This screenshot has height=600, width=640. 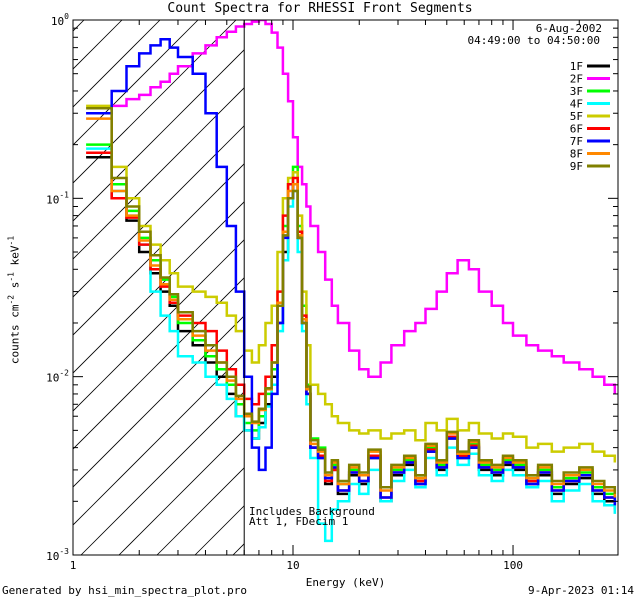 I want to click on y-axis-label-part: keV, so click(x=15, y=258).